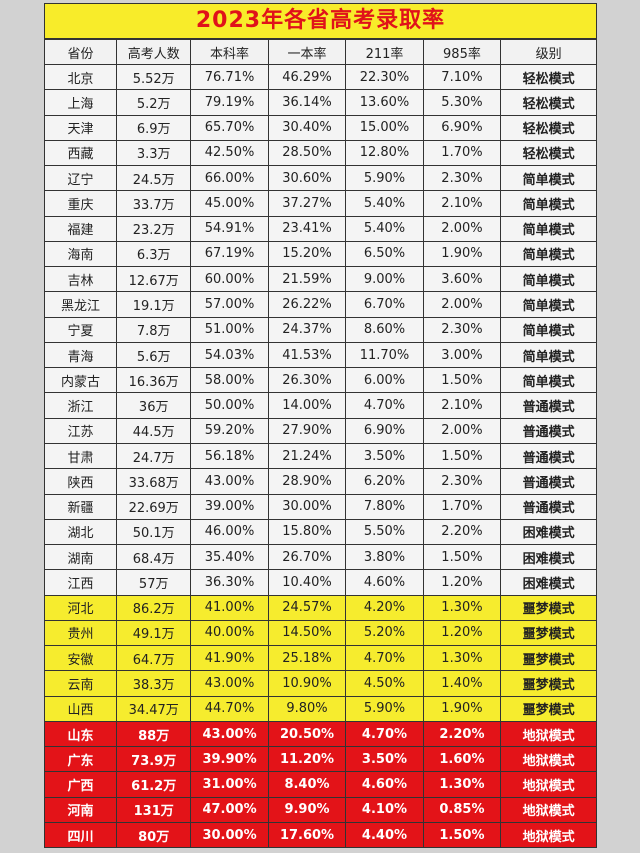  I want to click on rate-985-cell: 1.50%, so click(462, 557).